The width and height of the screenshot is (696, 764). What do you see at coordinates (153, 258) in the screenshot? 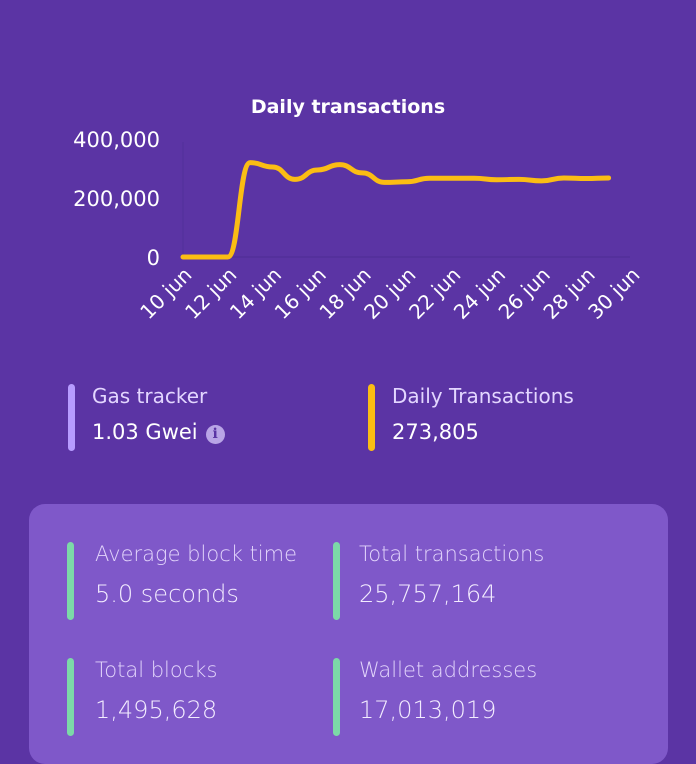
I see `y-tick-label: 0` at bounding box center [153, 258].